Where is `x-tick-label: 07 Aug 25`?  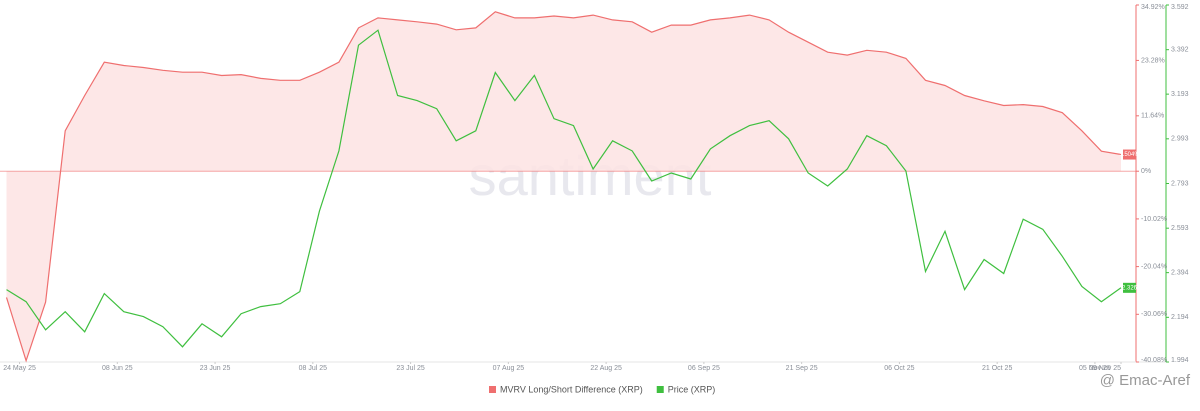 x-tick-label: 07 Aug 25 is located at coordinates (509, 368).